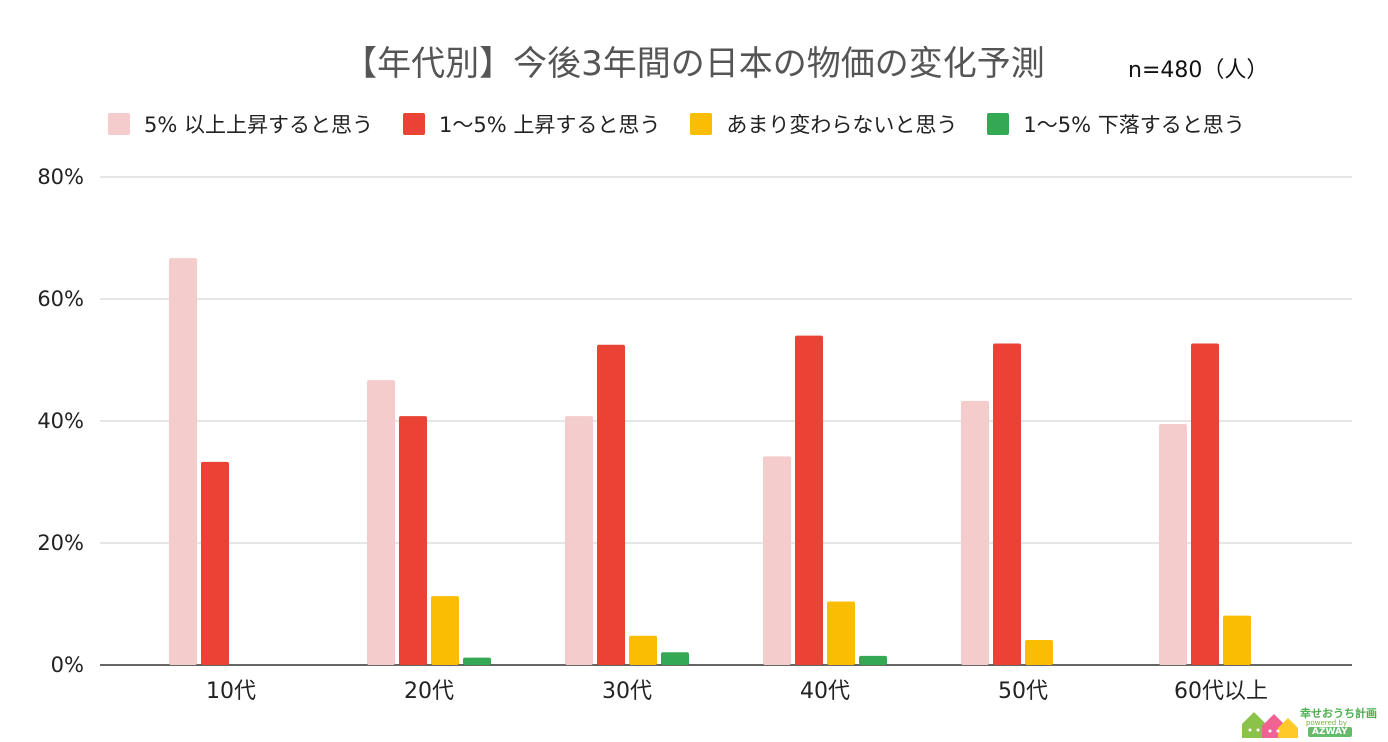 Image resolution: width=1388 pixels, height=742 pixels. I want to click on y-tick-label: 80%, so click(60, 177).